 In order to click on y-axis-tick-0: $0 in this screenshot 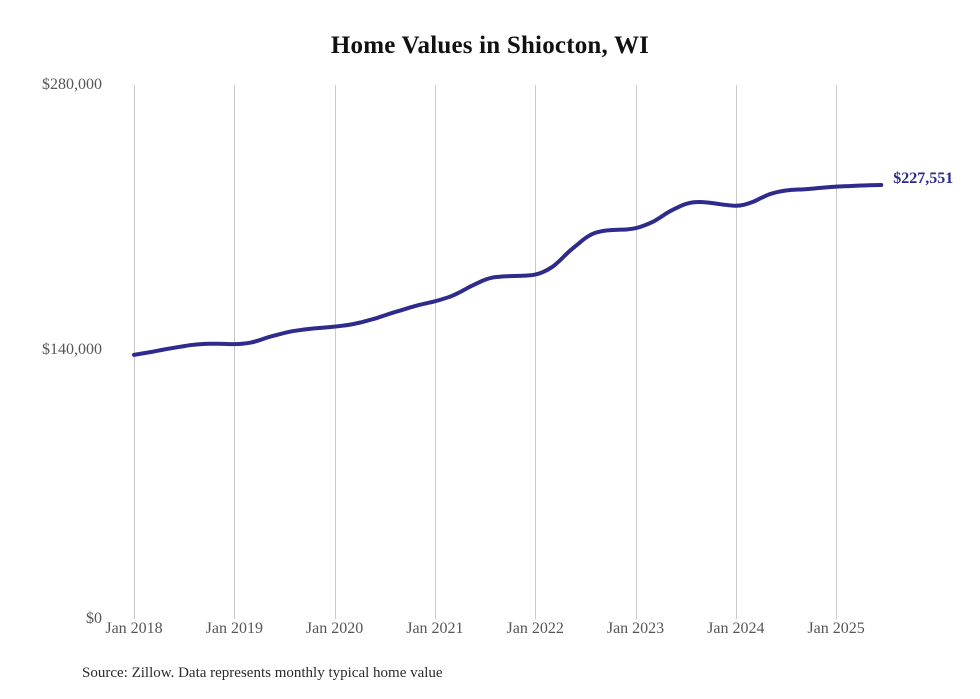, I will do `click(94, 618)`.